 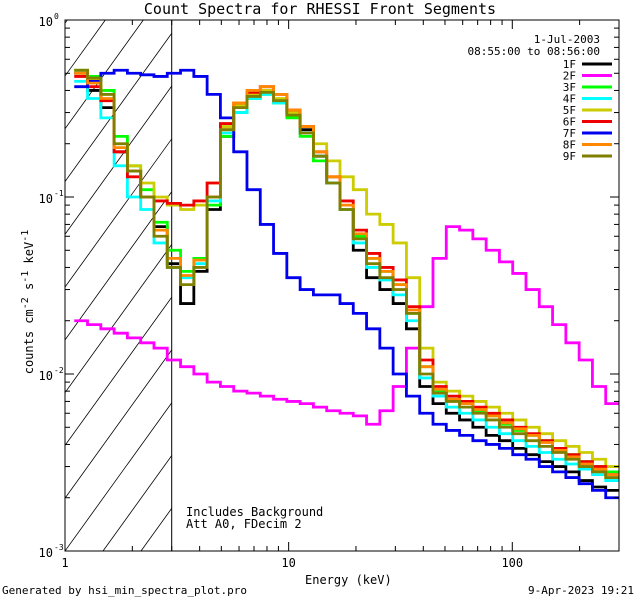 I want to click on x-axis-label: Energy (keV), so click(x=348, y=580).